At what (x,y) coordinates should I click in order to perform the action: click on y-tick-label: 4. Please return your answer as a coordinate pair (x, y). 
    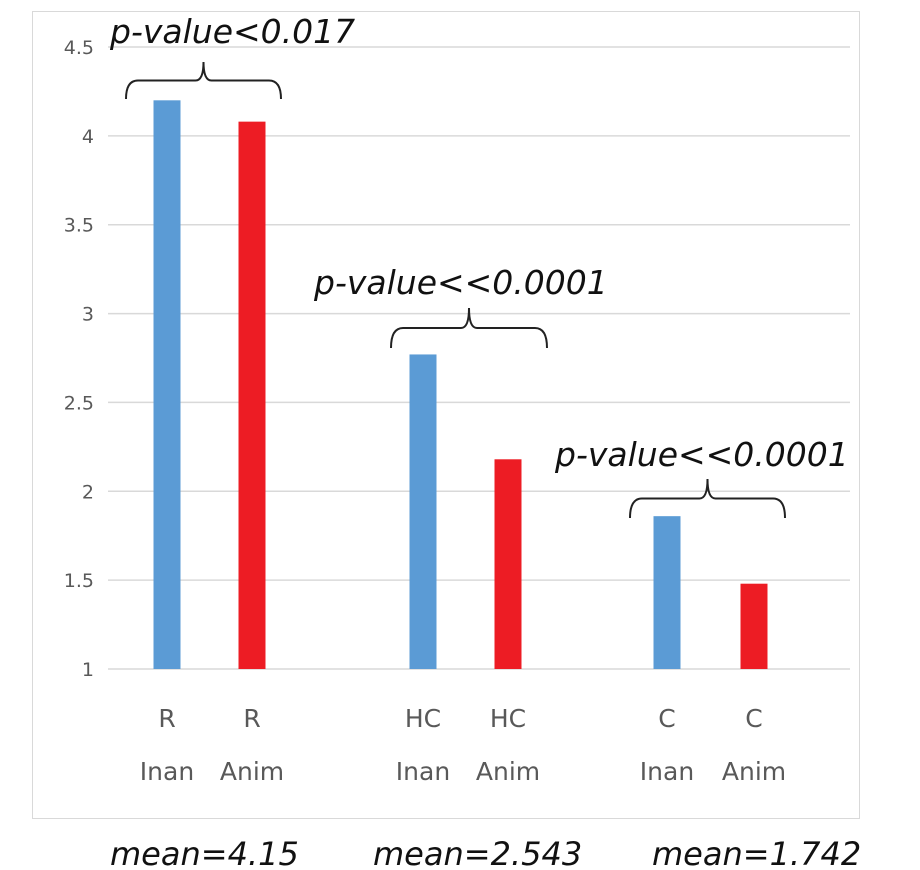
    Looking at the image, I should click on (88, 137).